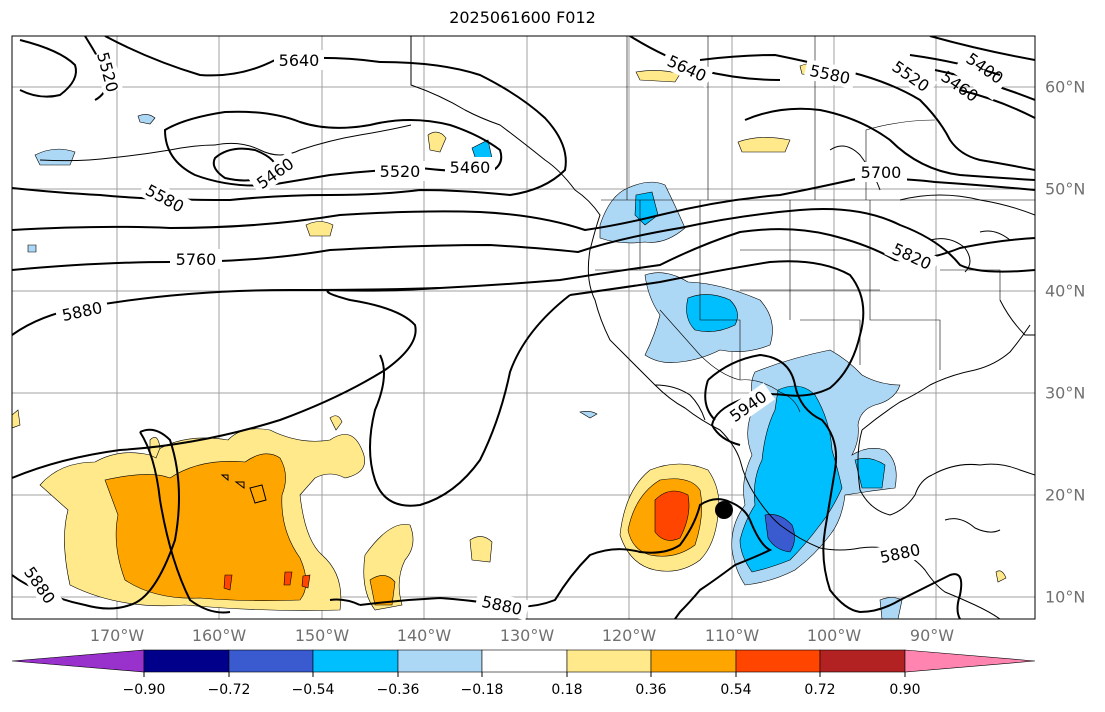 This screenshot has height=712, width=1105. Describe the element at coordinates (196, 259) in the screenshot. I see `contour-label: 5760` at that location.